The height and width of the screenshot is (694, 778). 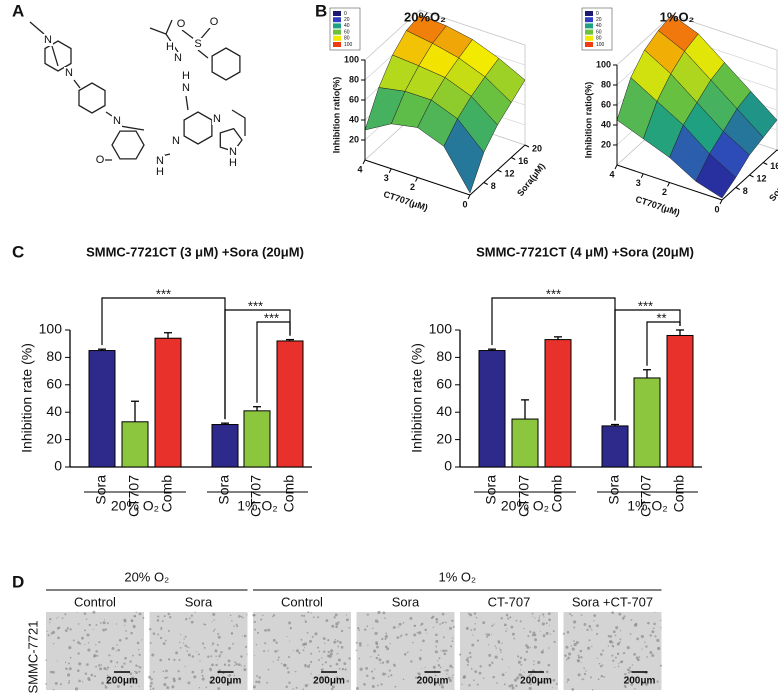 What do you see at coordinates (160, 172) in the screenshot?
I see `atom-bg` at bounding box center [160, 172].